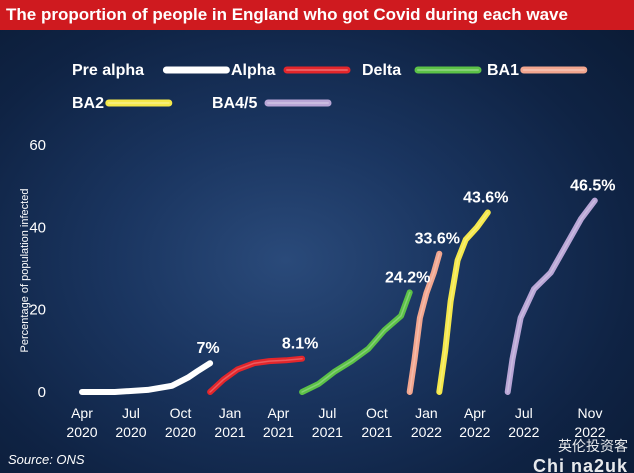  Describe the element at coordinates (37, 227) in the screenshot. I see `y-tick-label: 40` at that location.